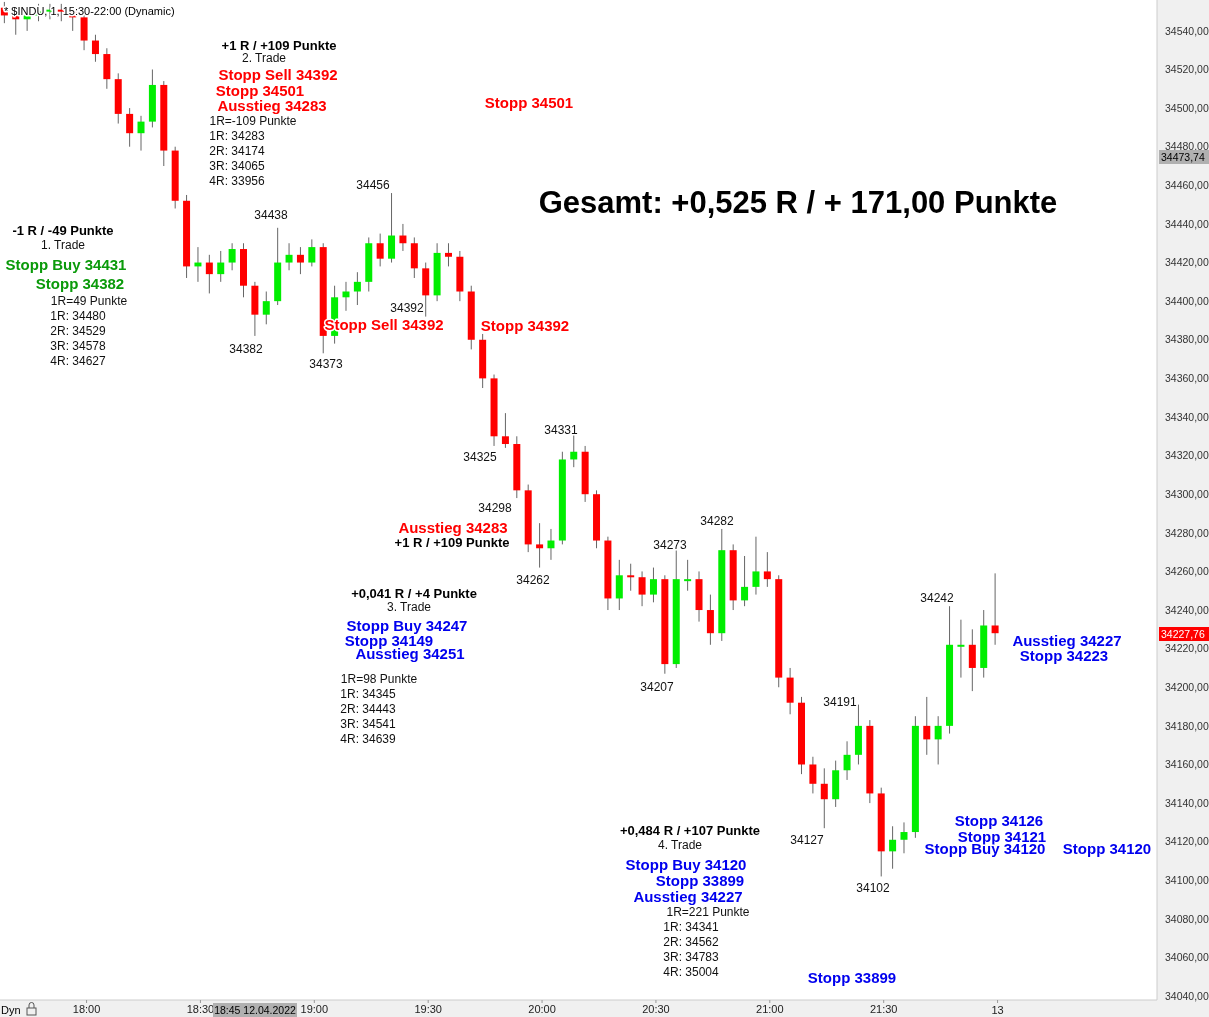 This screenshot has width=1209, height=1017. I want to click on annotation: 2R: 34562, so click(691, 942).